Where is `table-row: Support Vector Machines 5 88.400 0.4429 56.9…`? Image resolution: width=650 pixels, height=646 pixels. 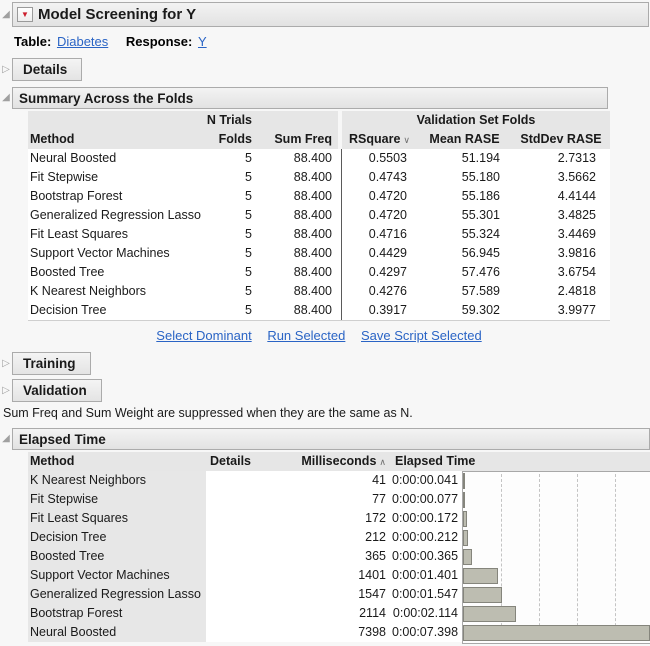
table-row: Support Vector Machines 5 88.400 0.4429 56.9… is located at coordinates (319, 253).